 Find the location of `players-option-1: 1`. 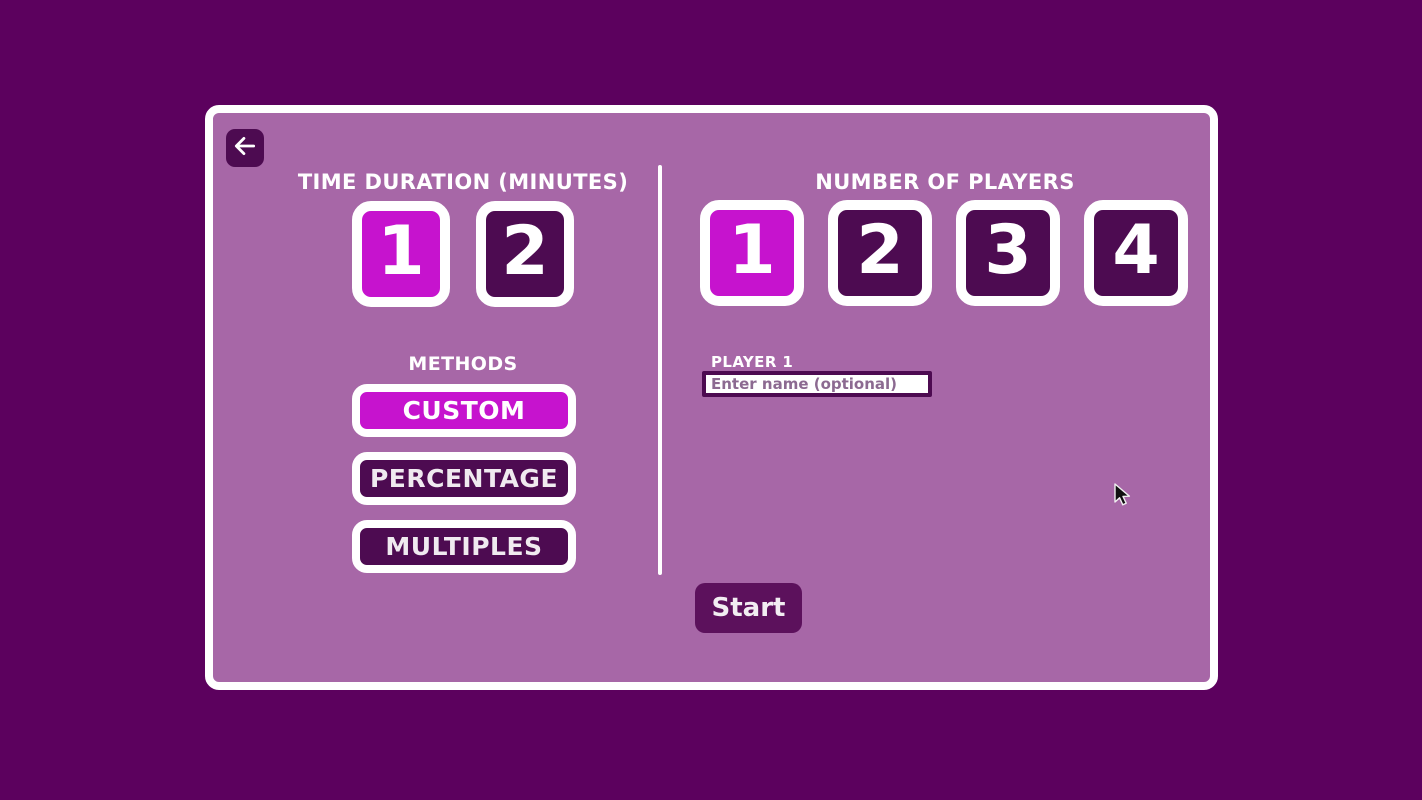

players-option-1: 1 is located at coordinates (752, 253).